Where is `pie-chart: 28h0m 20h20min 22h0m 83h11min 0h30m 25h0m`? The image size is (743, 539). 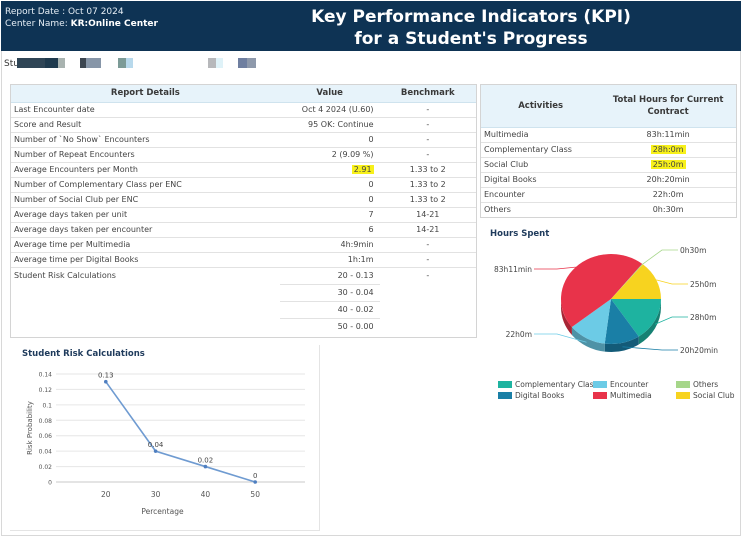
pie-chart: 28h0m 20h20min 22h0m 83h11min 0h30m 25h0m is located at coordinates (606, 300).